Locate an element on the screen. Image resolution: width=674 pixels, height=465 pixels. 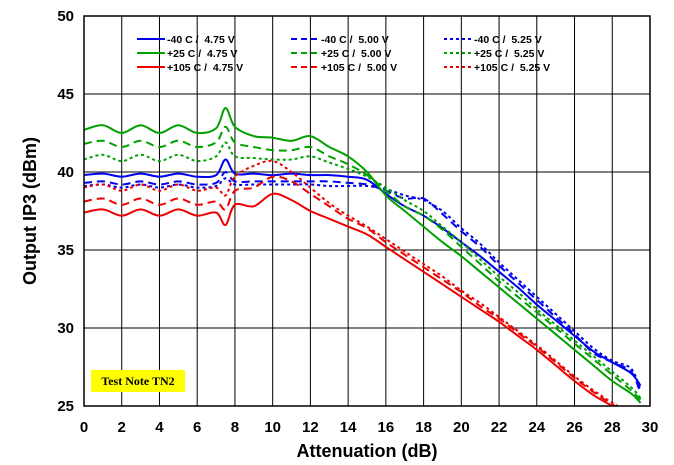
x-tick-label: 10 is located at coordinates (272, 427).